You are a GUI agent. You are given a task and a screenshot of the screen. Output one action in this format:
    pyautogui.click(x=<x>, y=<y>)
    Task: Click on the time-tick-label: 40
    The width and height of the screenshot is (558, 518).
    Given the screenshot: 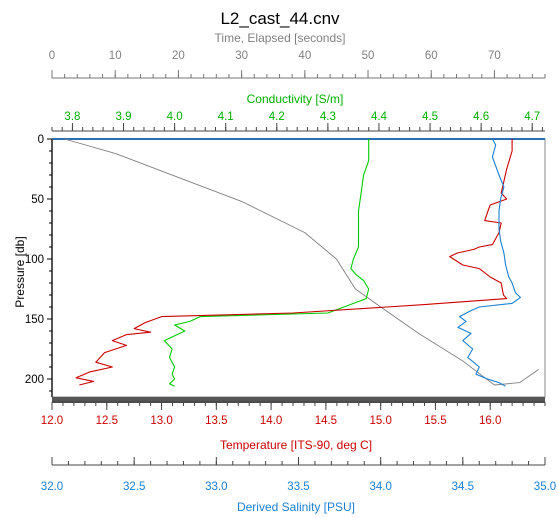 What is the action you would take?
    pyautogui.click(x=304, y=56)
    